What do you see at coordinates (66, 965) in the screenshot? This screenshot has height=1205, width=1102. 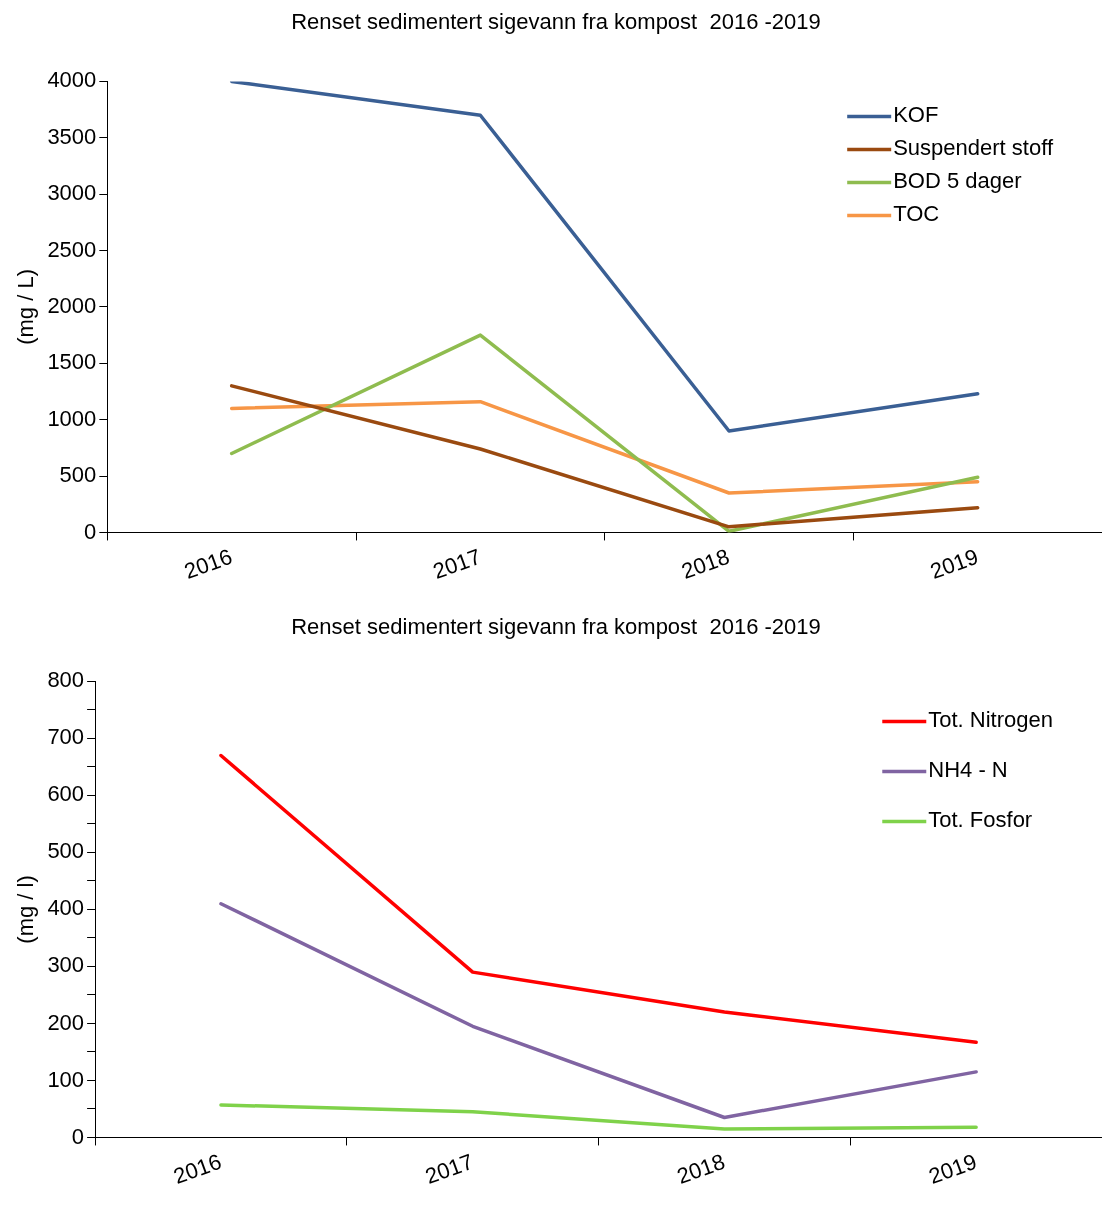 I see `y-tick-label: 300` at bounding box center [66, 965].